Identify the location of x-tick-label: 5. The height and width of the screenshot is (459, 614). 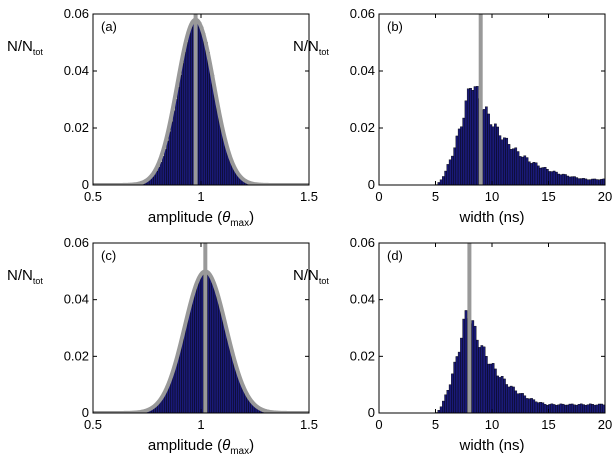
(435, 196).